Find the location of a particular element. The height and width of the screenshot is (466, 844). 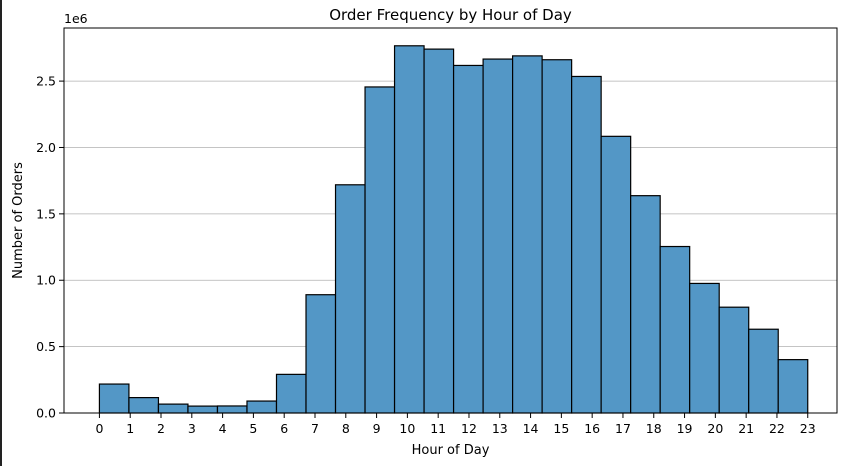

x-tick-label: 14 is located at coordinates (531, 428).